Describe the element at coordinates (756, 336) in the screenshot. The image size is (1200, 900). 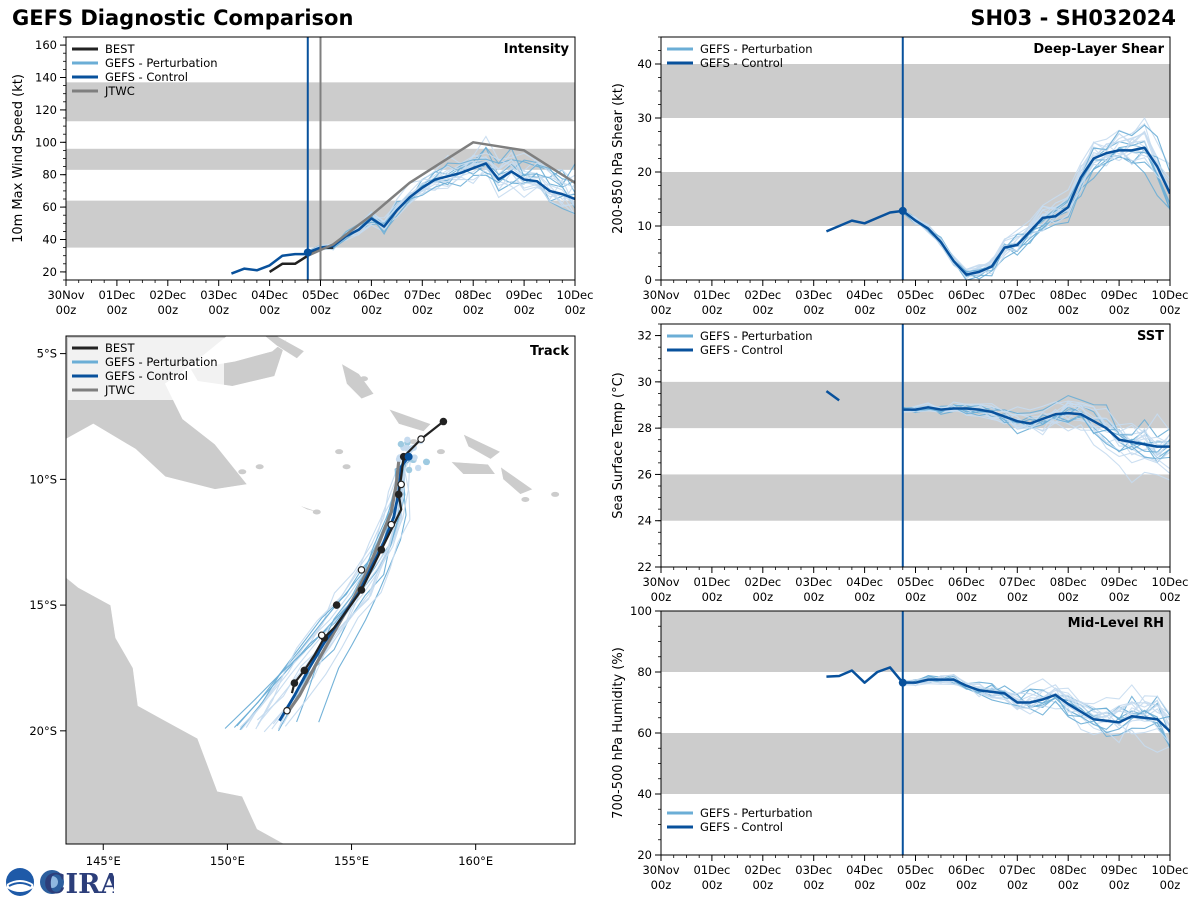
I see `sst-legend-label: GEFS - Perturbation` at that location.